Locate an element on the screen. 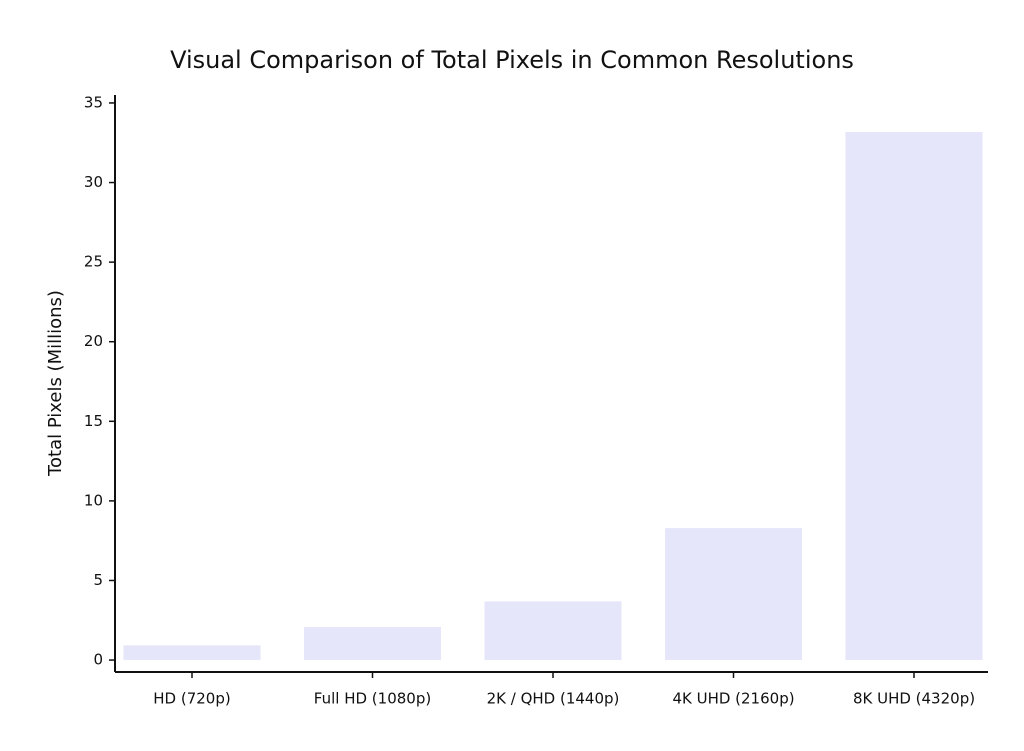 Image resolution: width=1024 pixels, height=751 pixels. x-tick-label: 4K UHD (2160p) is located at coordinates (733, 699).